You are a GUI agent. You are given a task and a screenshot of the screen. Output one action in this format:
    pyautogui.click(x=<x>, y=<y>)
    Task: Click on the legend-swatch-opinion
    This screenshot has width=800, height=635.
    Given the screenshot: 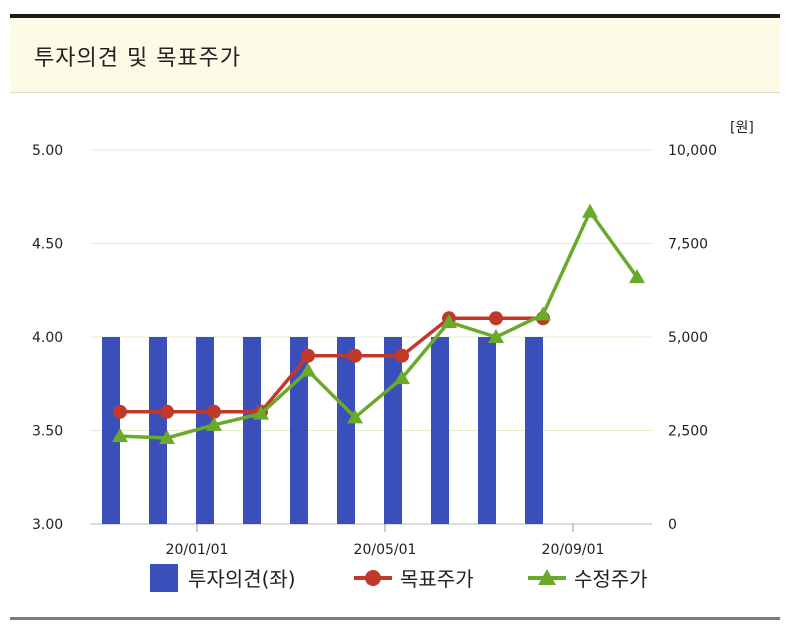 What is the action you would take?
    pyautogui.click(x=164, y=578)
    